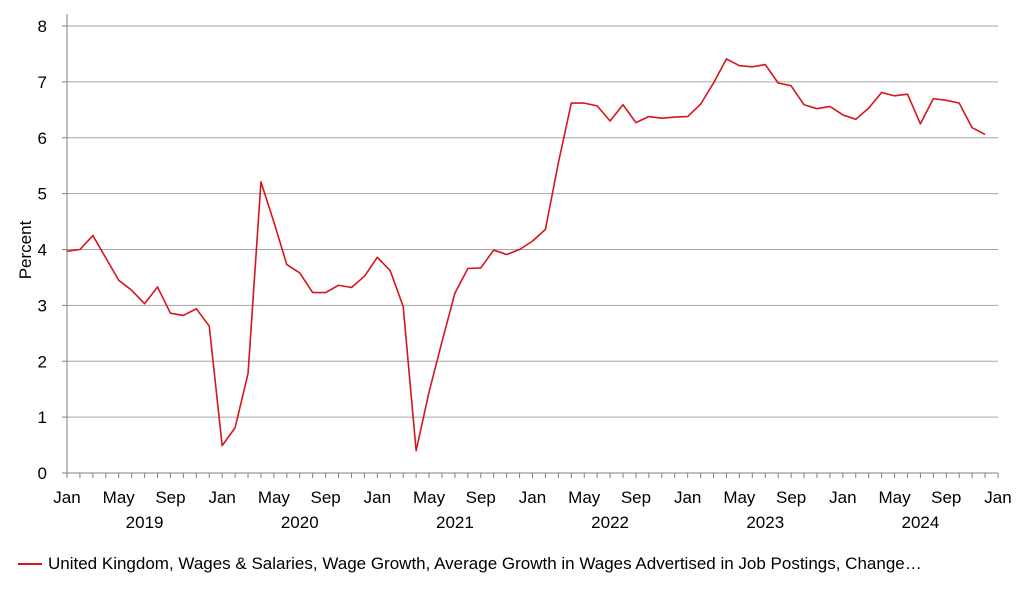  I want to click on x-year-label: 2024, so click(921, 522).